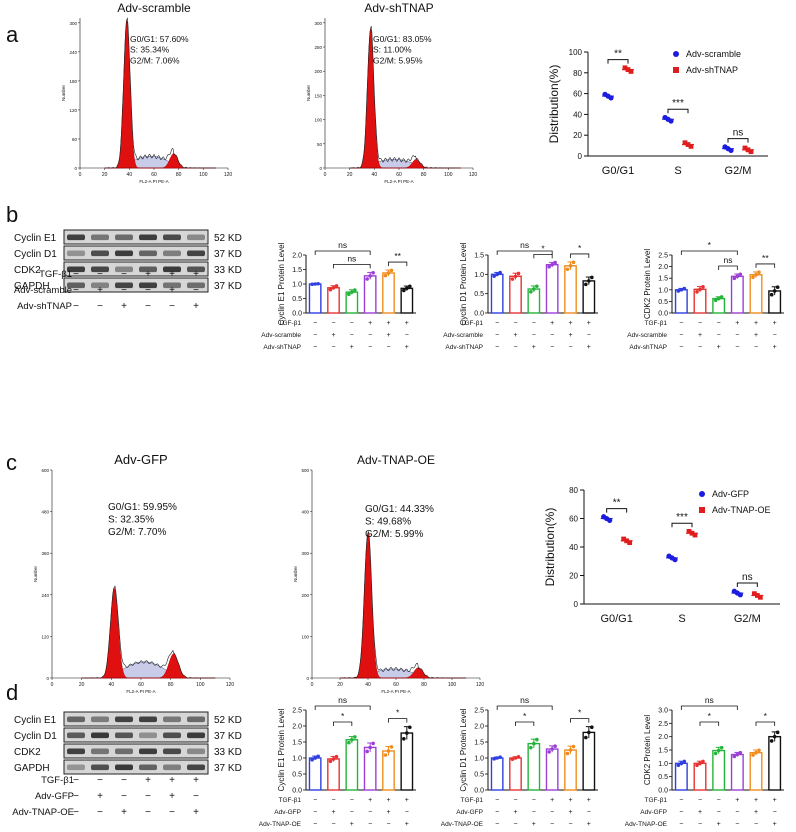  I want to click on blot-size-label: 33 KD, so click(228, 752).